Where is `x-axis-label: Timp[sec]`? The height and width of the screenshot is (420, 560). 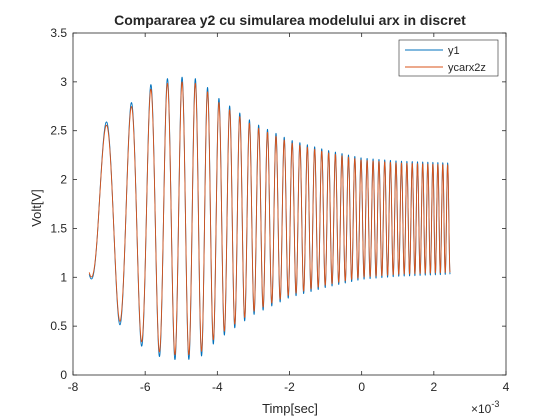
x-axis-label: Timp[sec] is located at coordinates (290, 408).